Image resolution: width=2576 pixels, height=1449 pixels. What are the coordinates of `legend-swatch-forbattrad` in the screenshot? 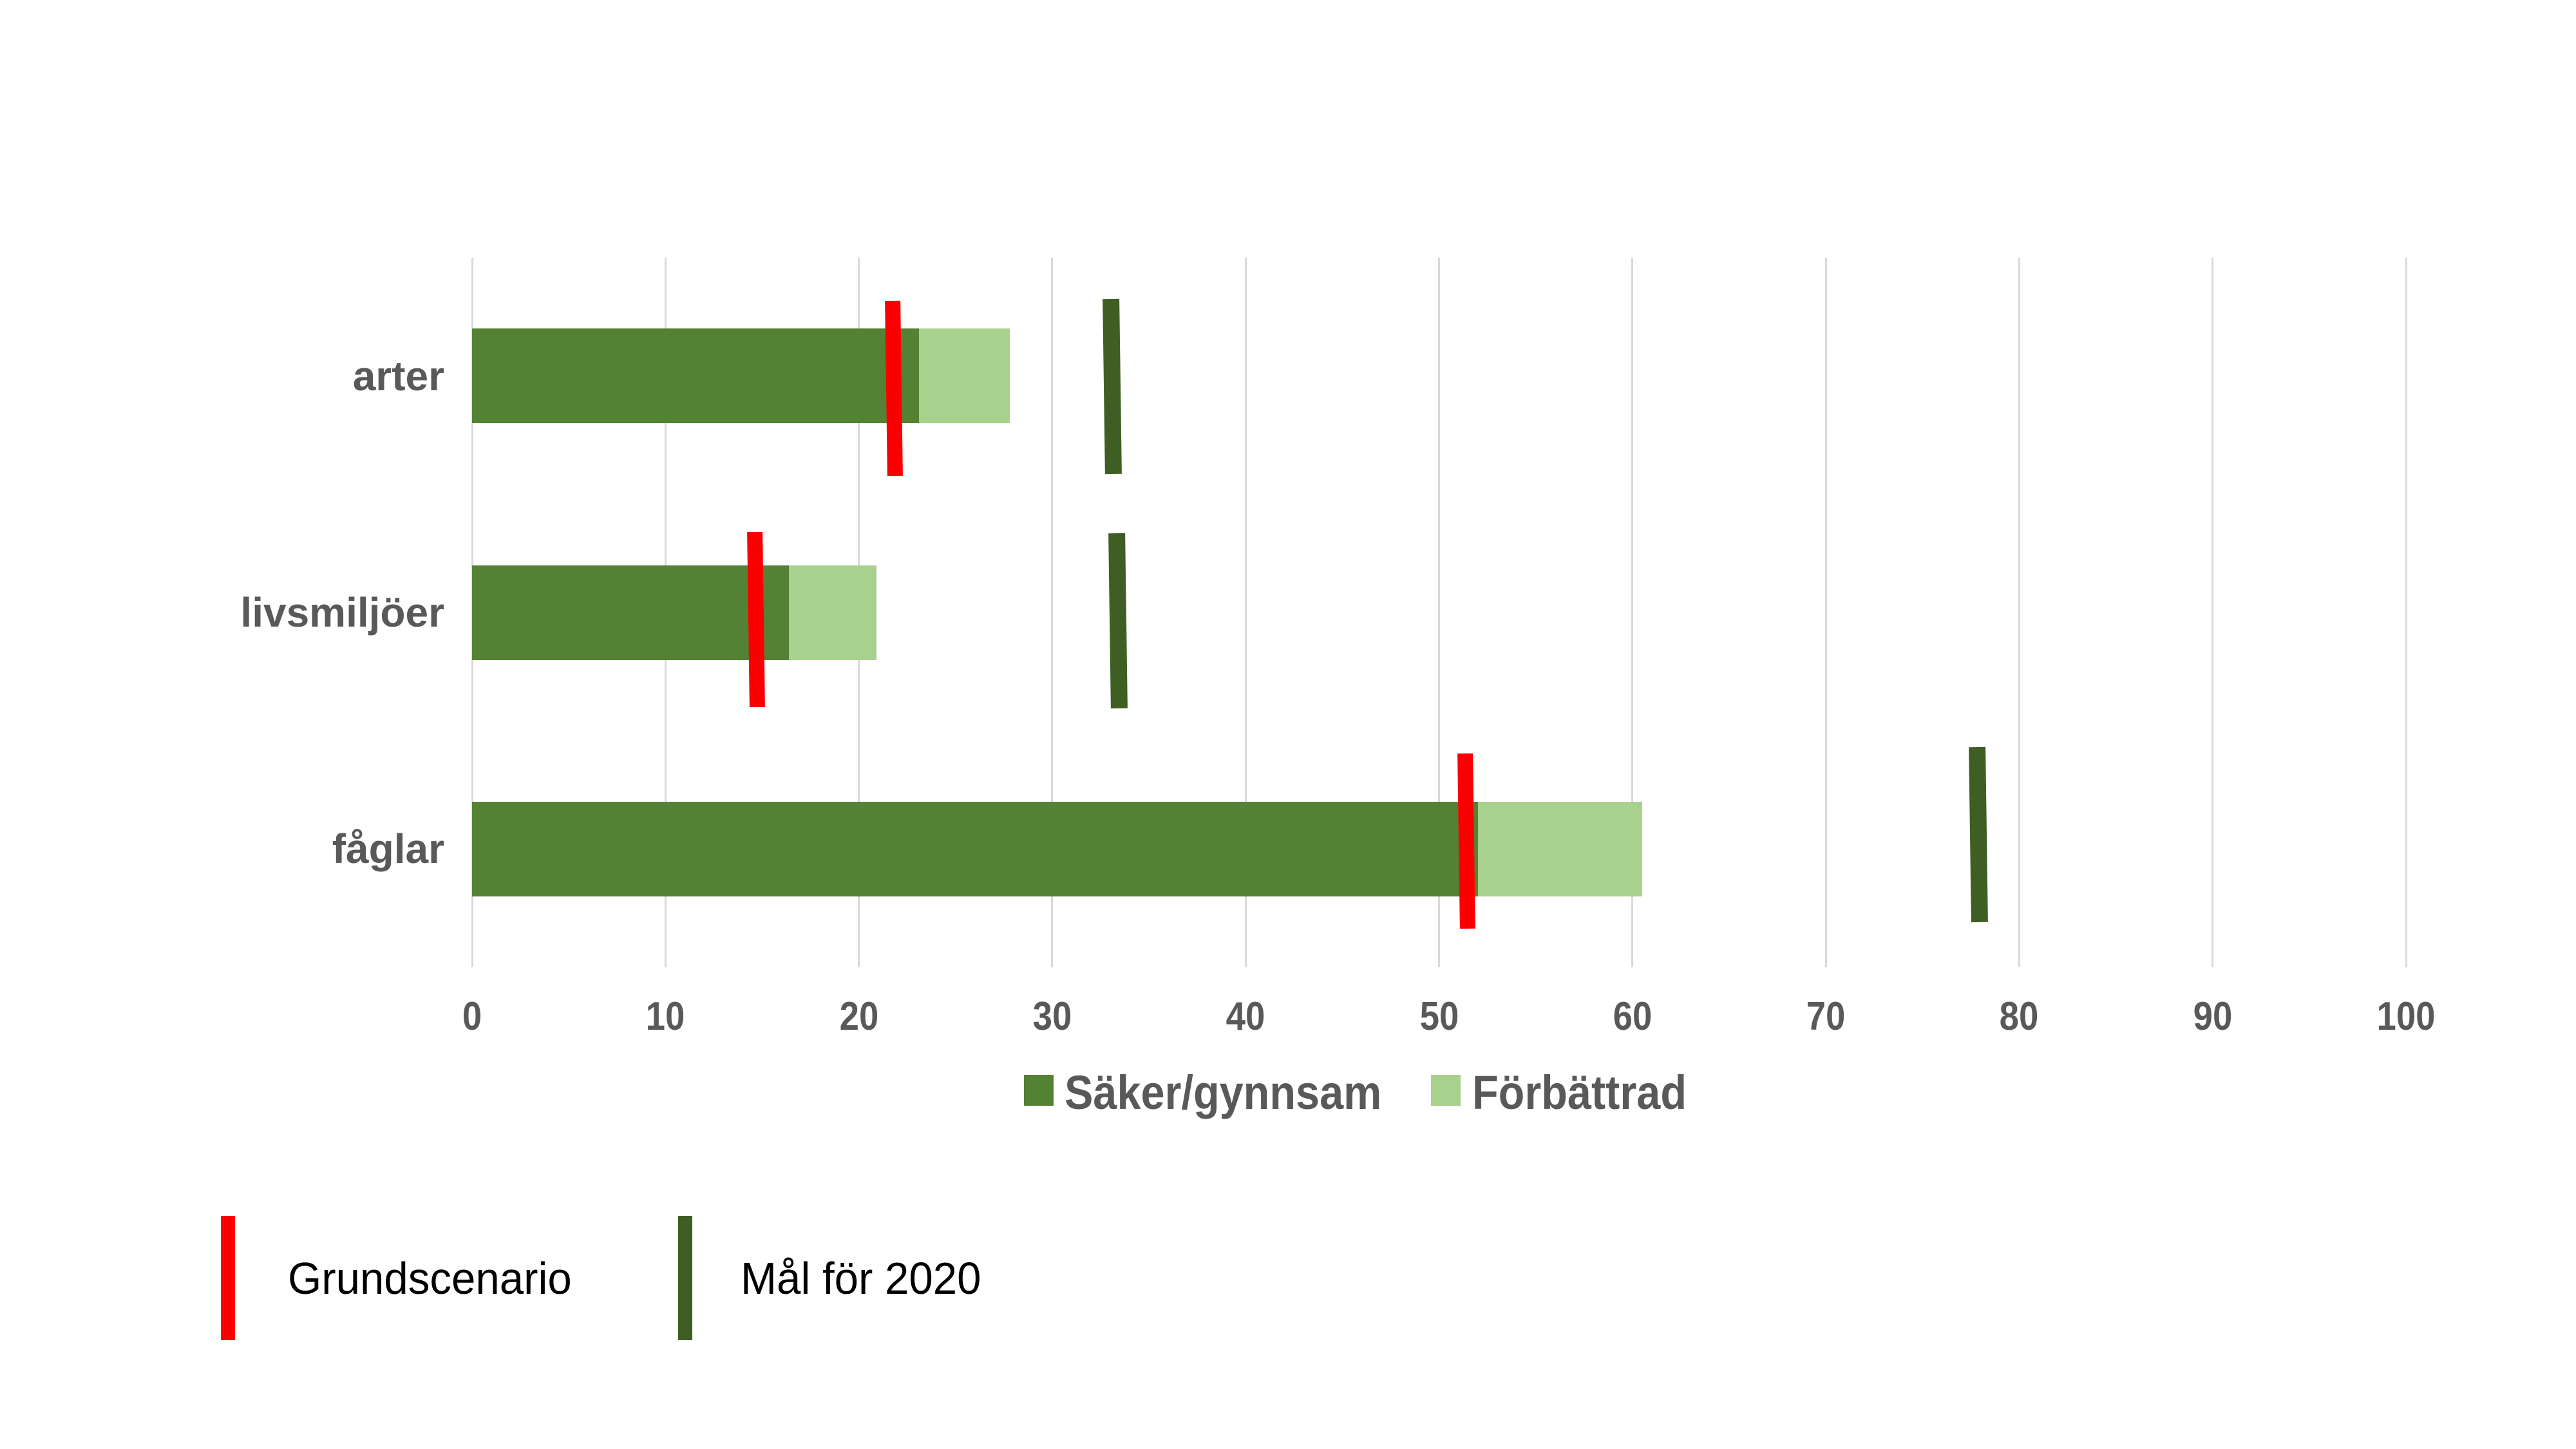 It's located at (1446, 1091).